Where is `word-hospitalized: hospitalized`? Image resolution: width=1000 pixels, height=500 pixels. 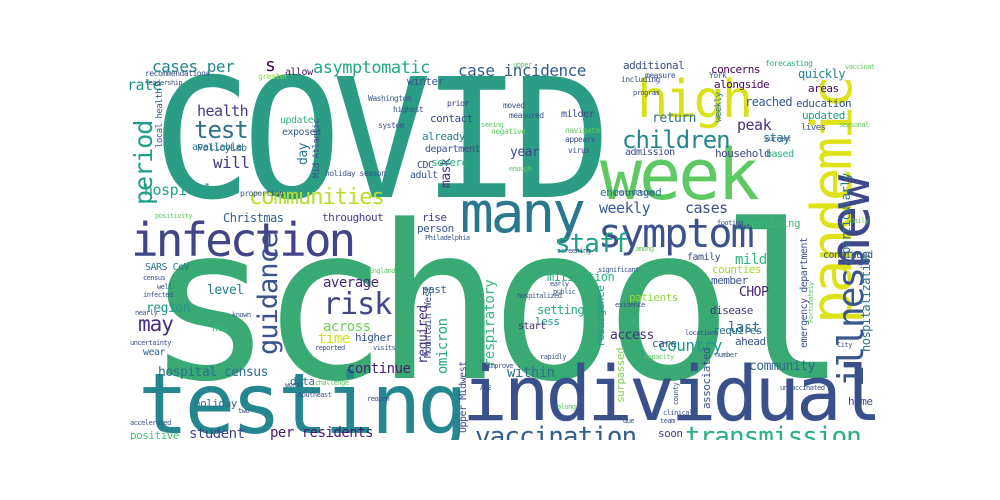 word-hospitalized: hospitalized is located at coordinates (539, 296).